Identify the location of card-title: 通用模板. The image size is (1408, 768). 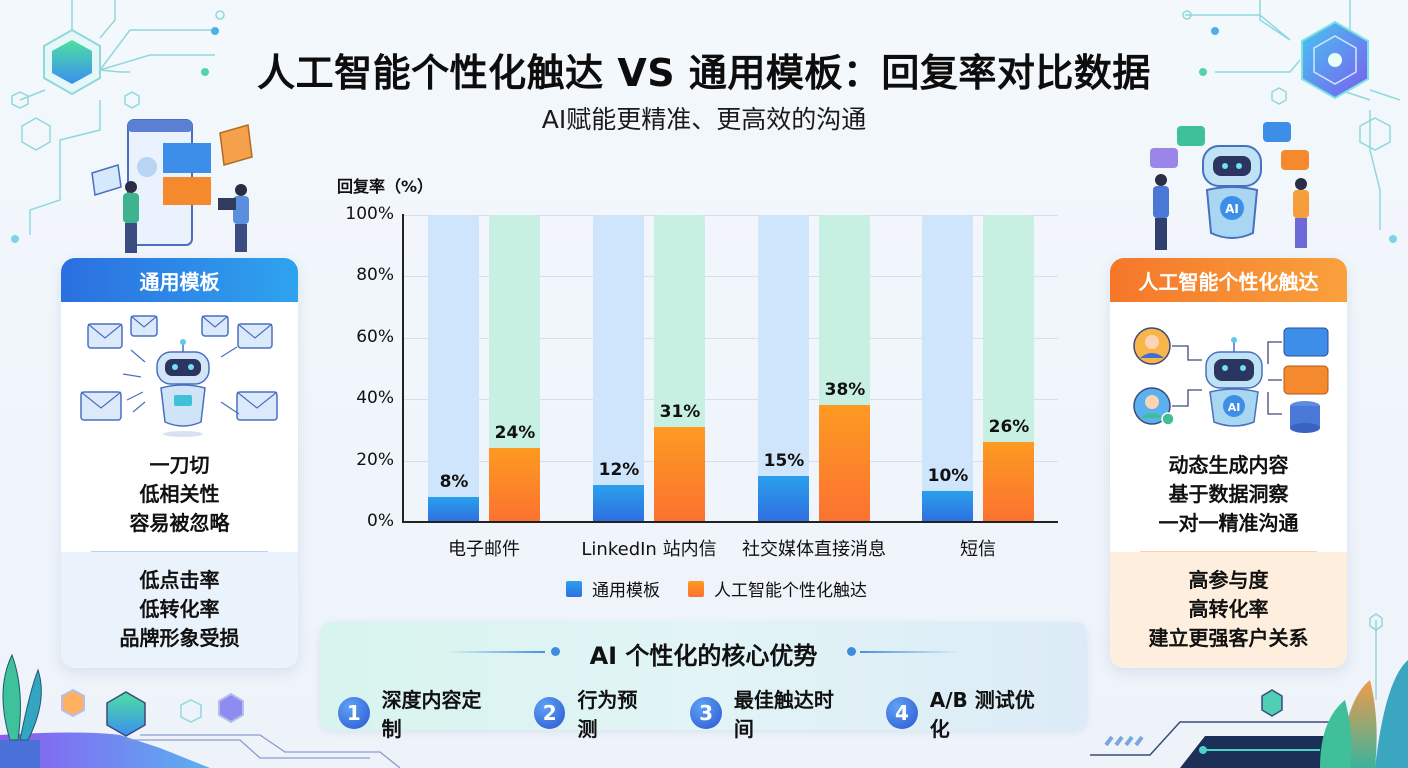
(179, 280).